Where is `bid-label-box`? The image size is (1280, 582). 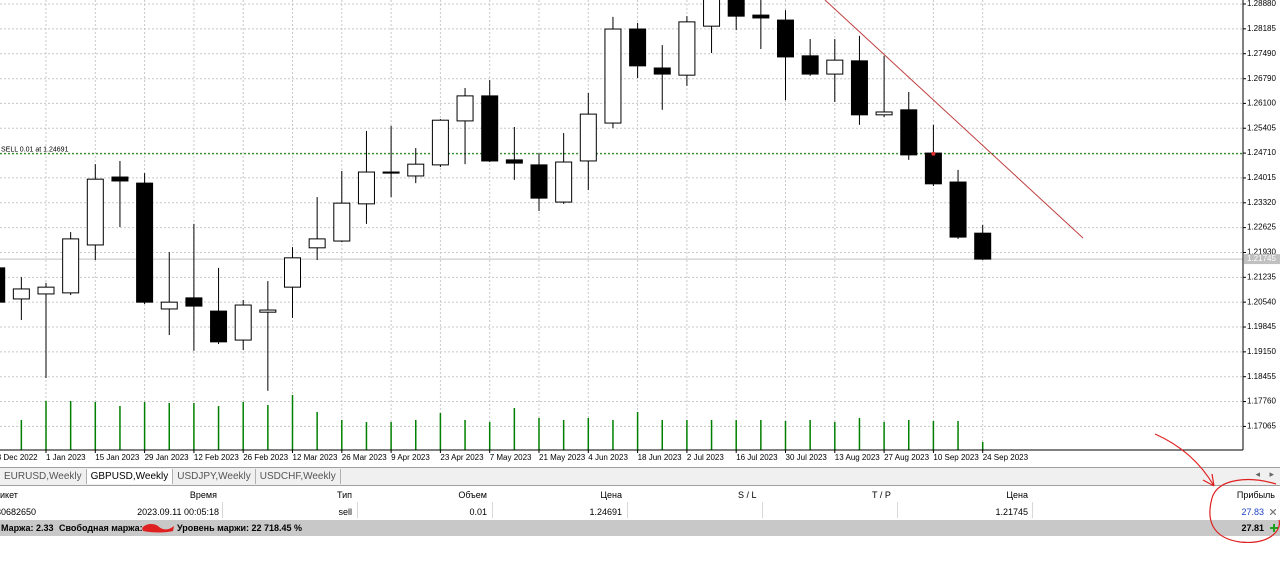
bid-label-box is located at coordinates (1262, 259).